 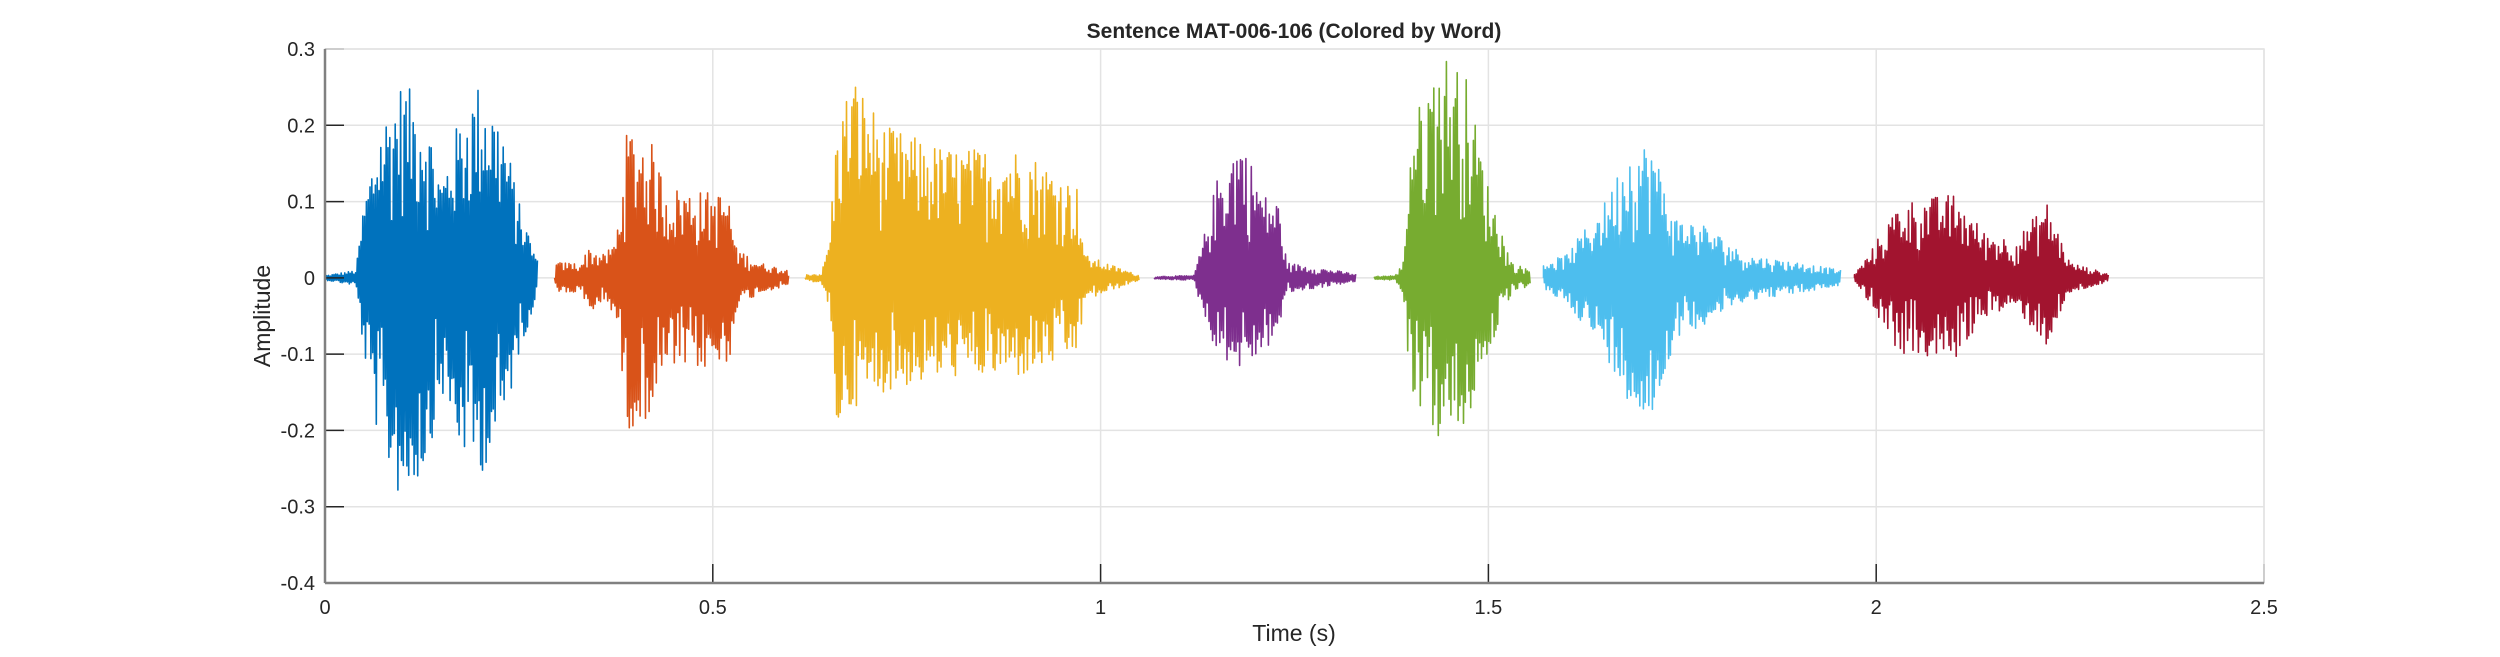 I want to click on y-tick-label: -0.3, so click(x=298, y=508).